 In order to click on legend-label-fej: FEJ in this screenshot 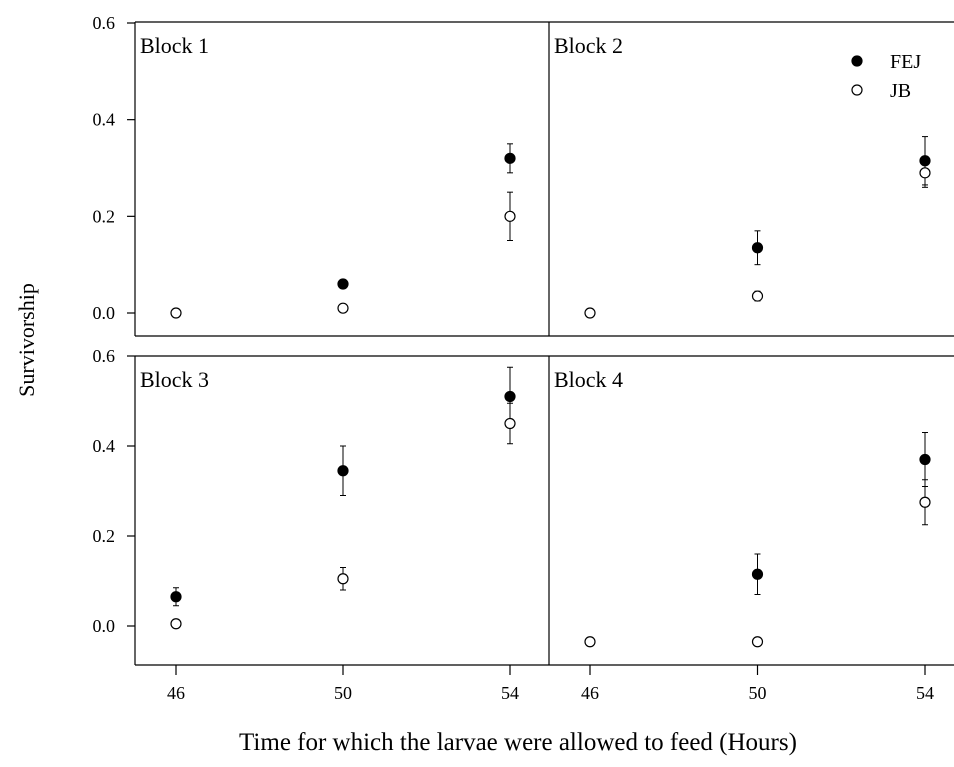, I will do `click(905, 62)`.